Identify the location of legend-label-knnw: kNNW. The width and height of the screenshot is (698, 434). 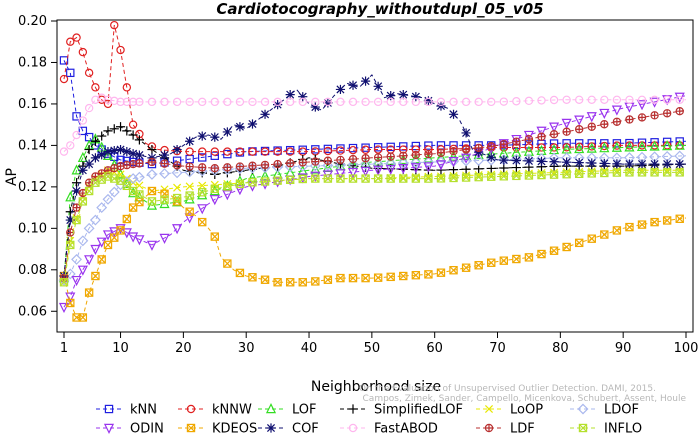
(232, 410).